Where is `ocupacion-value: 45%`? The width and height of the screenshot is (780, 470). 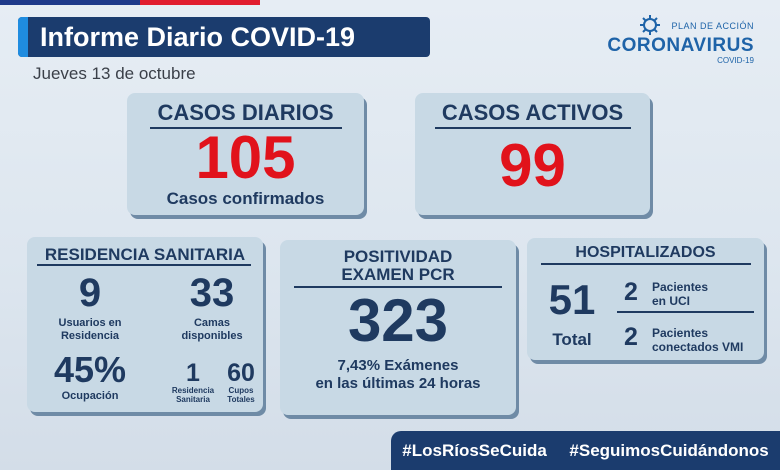 ocupacion-value: 45% is located at coordinates (90, 369).